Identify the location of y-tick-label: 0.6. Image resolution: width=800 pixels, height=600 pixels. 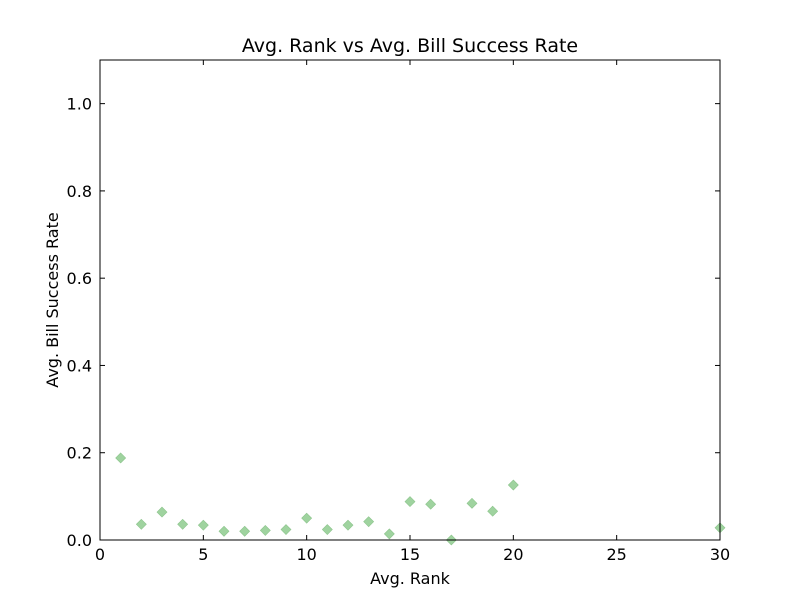
(79, 278).